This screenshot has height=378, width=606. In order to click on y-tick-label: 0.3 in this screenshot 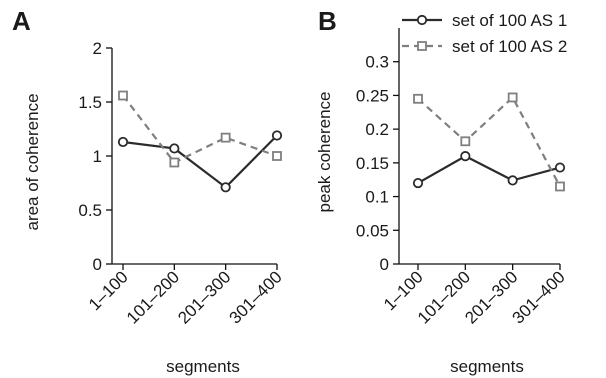, I will do `click(377, 62)`.